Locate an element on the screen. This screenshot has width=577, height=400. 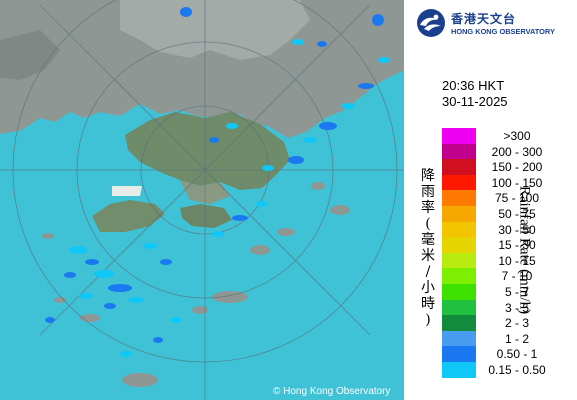
legend-label: 5 - 7 is located at coordinates (516, 291).